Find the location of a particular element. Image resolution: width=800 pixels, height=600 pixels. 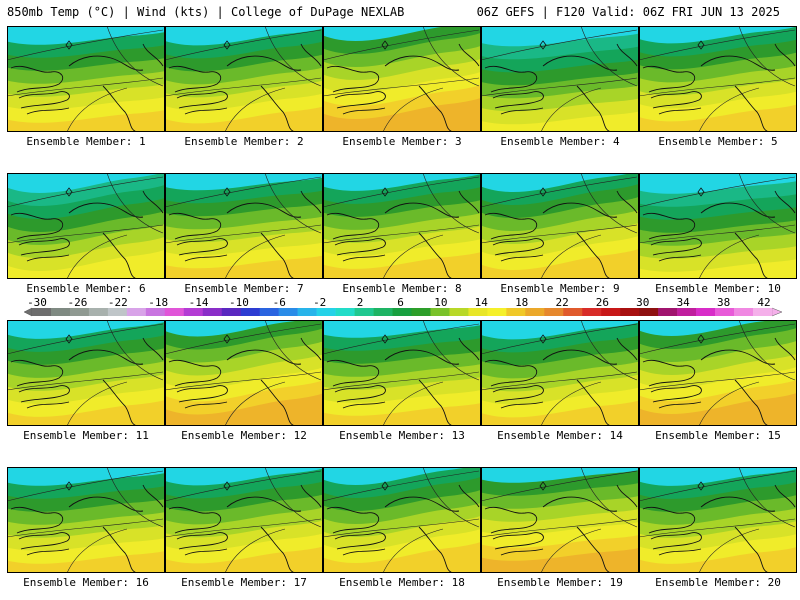

colorbar-tick-label: -22 is located at coordinates (118, 302).